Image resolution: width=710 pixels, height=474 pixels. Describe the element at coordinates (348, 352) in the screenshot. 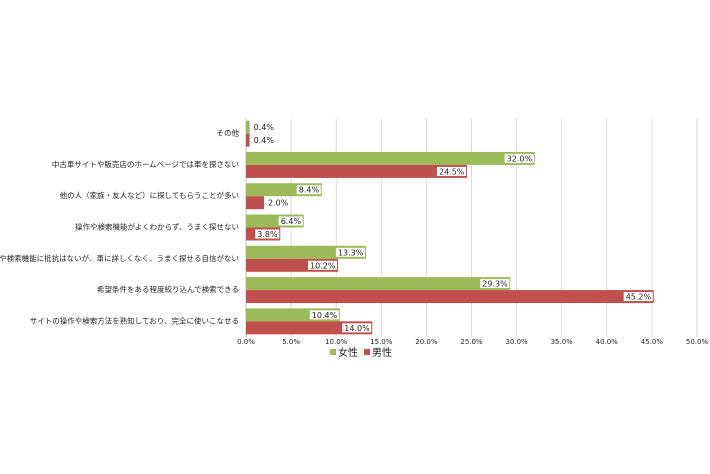

I see `legend-label: 女性` at that location.